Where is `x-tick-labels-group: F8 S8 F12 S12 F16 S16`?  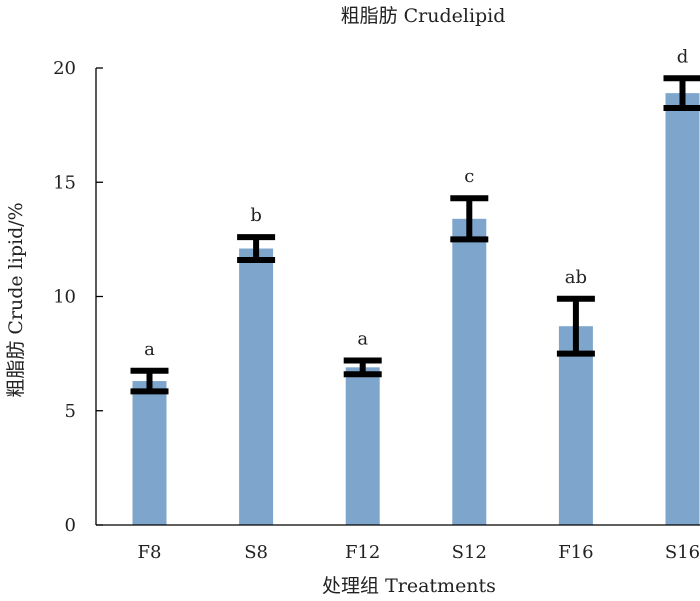
x-tick-labels-group: F8 S8 F12 S12 F16 S16 is located at coordinates (419, 552).